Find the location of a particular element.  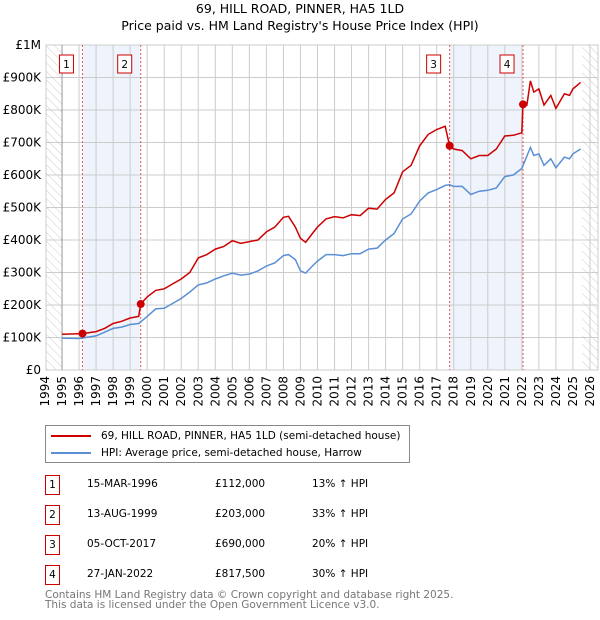

transaction-hpi: 20% ↑ HPI is located at coordinates (340, 544).